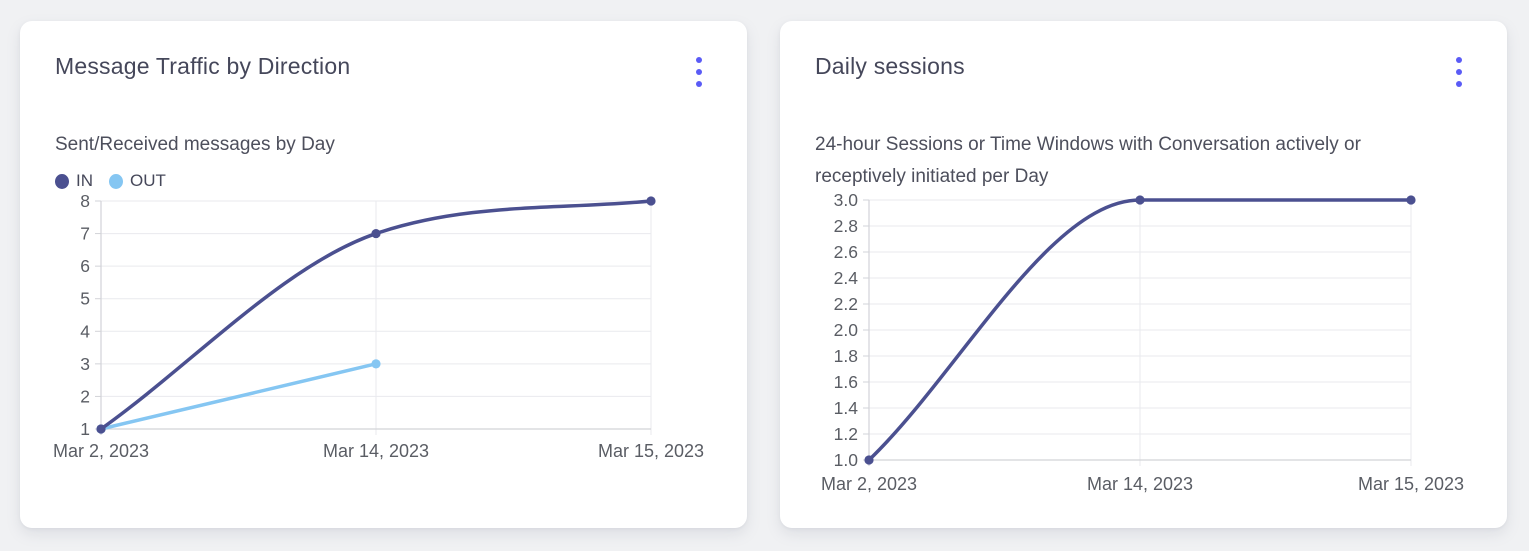 The width and height of the screenshot is (1529, 551). I want to click on y-axis-tick-label: 1.2, so click(846, 434).